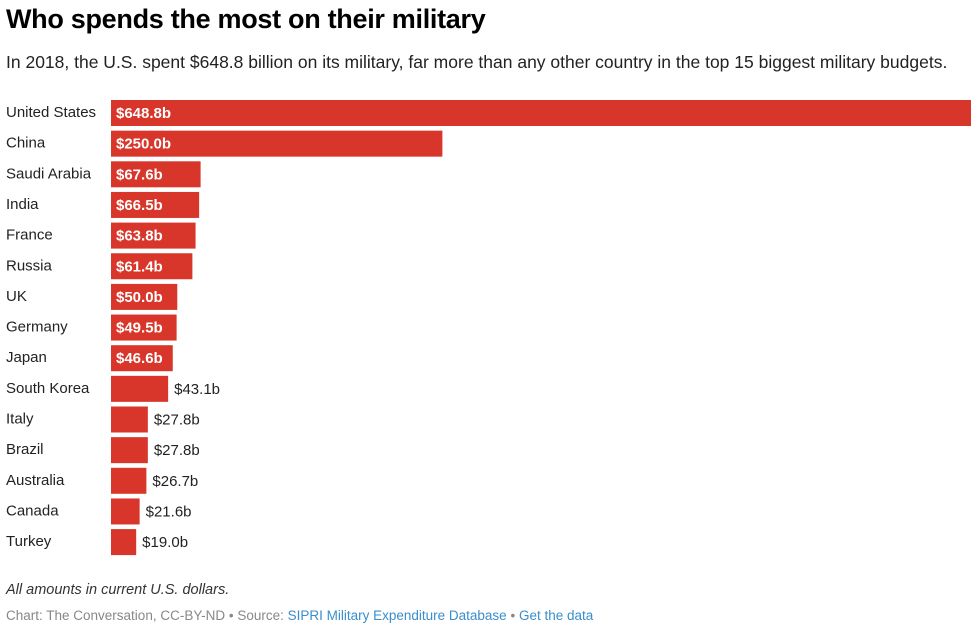  I want to click on value-label: $21.6b, so click(169, 511).